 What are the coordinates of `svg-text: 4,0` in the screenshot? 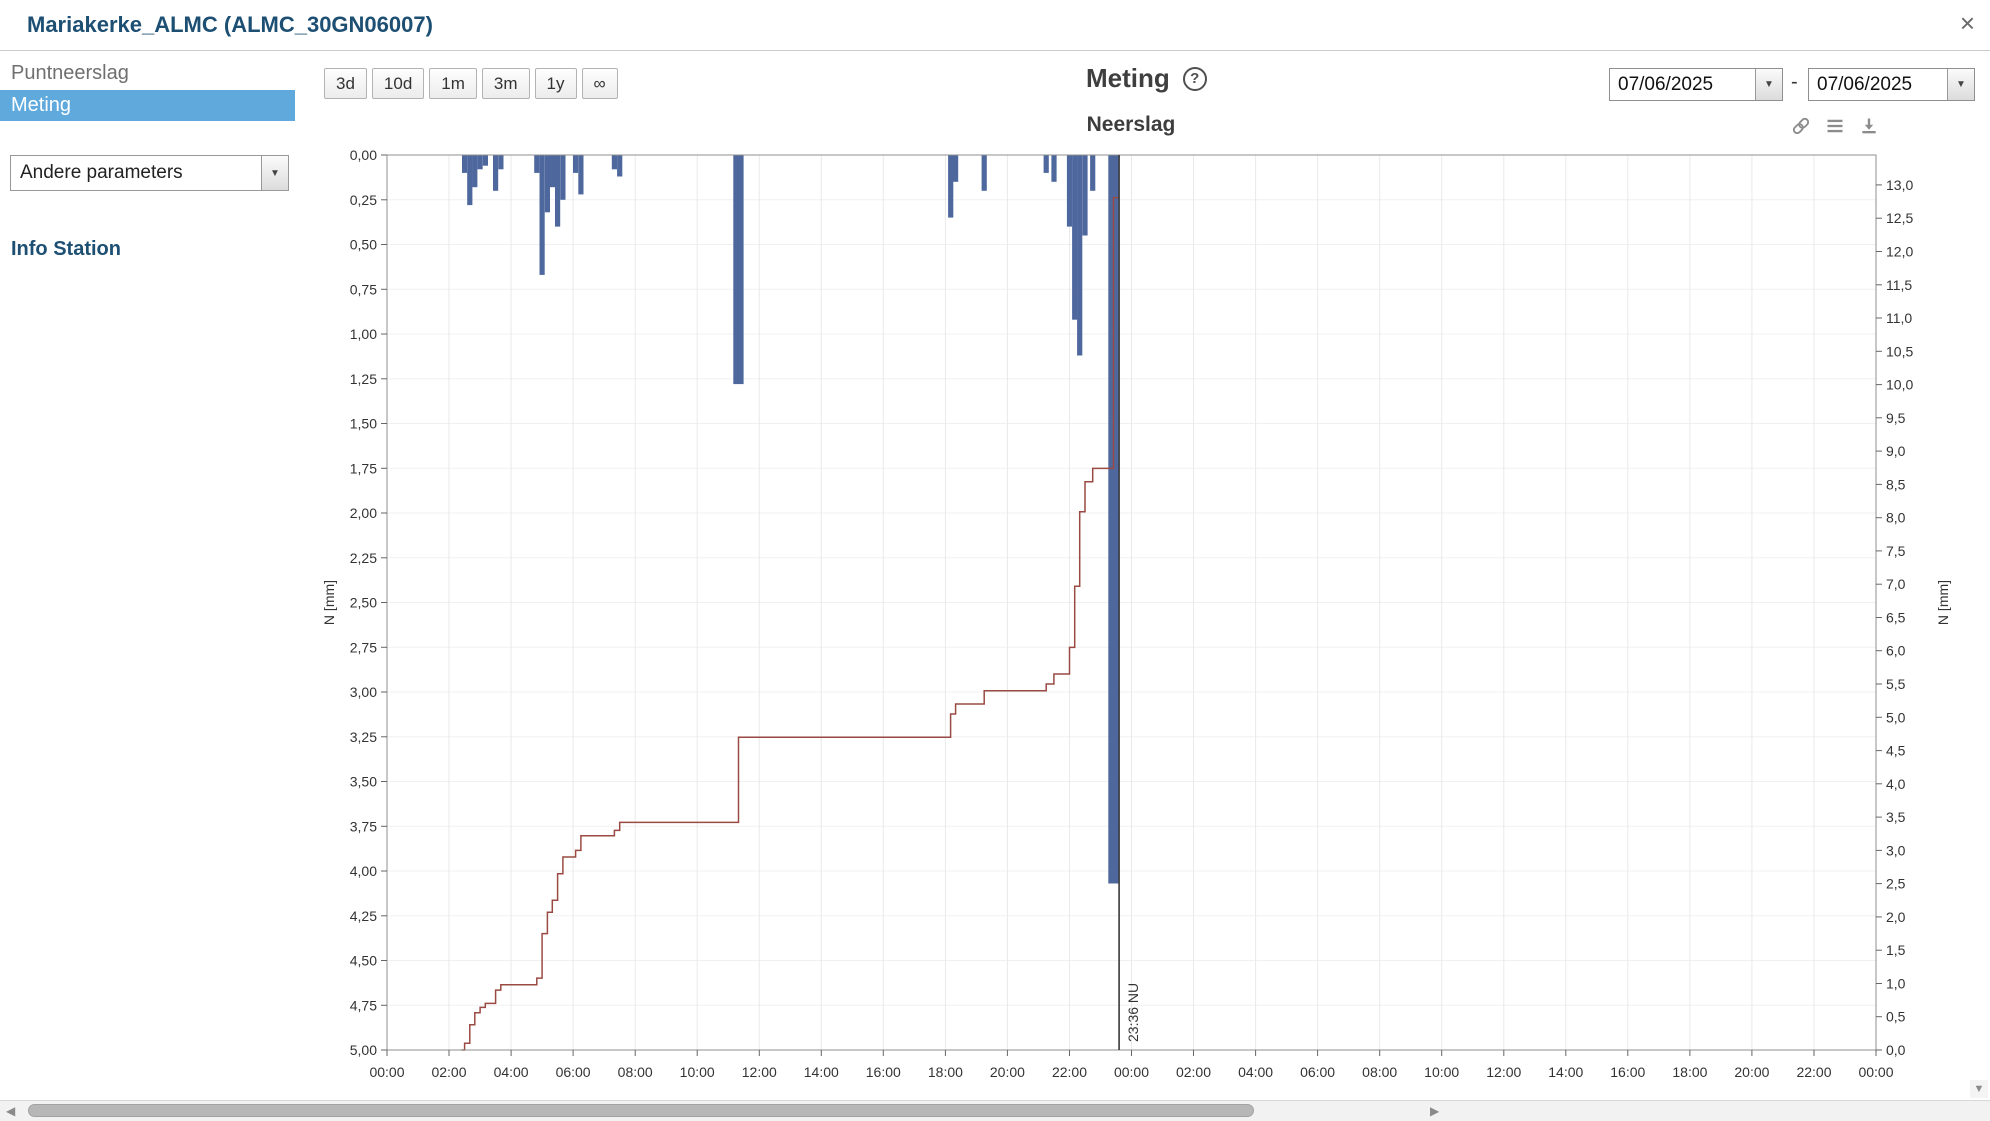 It's located at (1896, 784).